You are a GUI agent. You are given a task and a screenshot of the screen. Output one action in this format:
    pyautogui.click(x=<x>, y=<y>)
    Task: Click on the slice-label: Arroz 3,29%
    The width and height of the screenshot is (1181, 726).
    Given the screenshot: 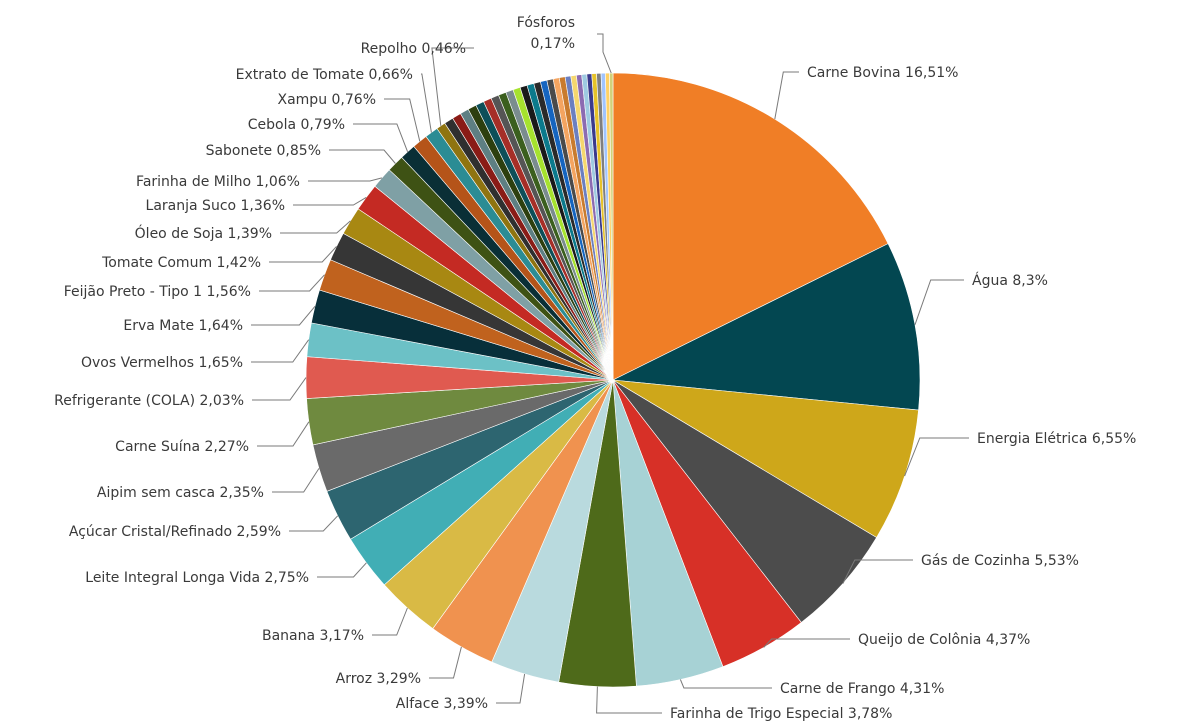 What is the action you would take?
    pyautogui.click(x=378, y=679)
    